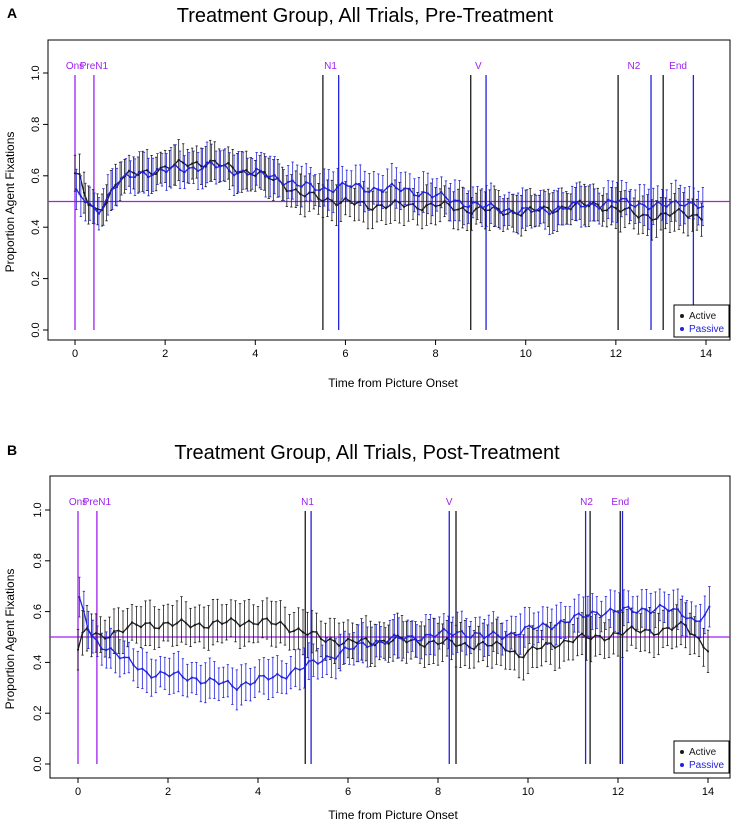 This screenshot has height=825, width=737. Describe the element at coordinates (12, 450) in the screenshot. I see `panel-label: B` at that location.